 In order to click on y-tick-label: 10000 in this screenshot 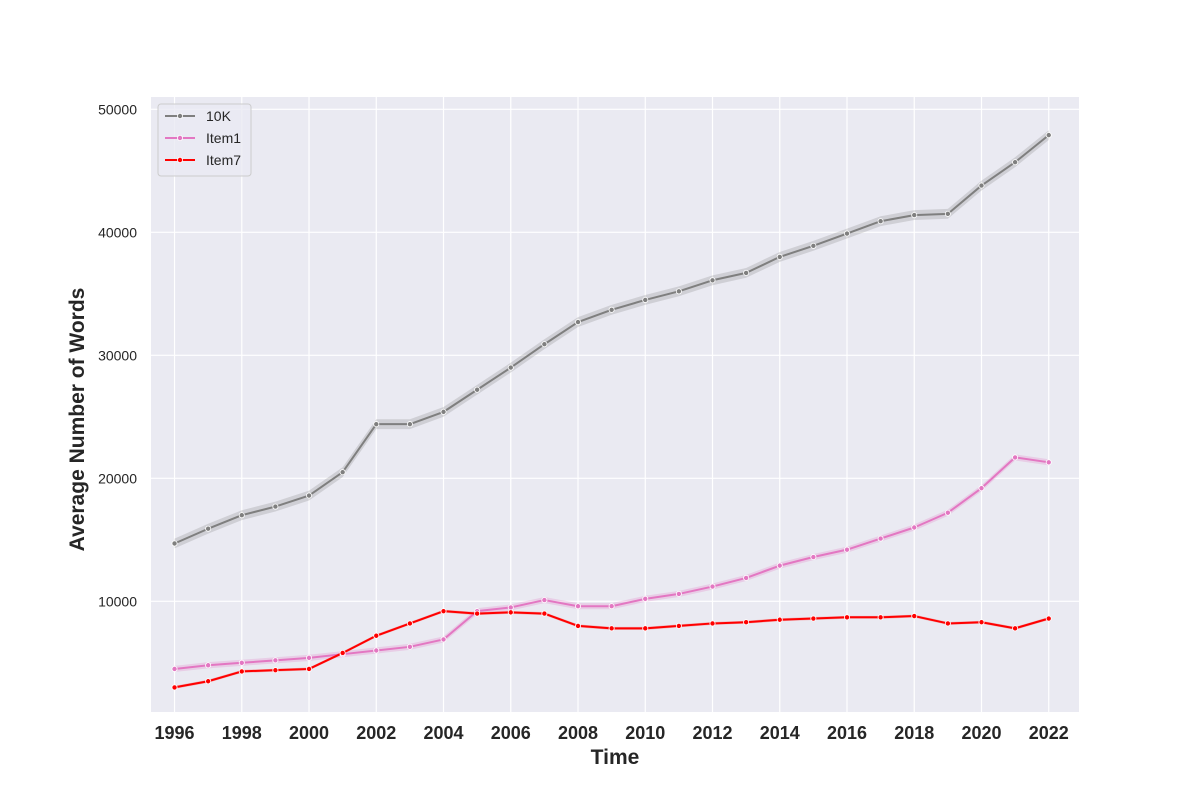, I will do `click(117, 601)`.